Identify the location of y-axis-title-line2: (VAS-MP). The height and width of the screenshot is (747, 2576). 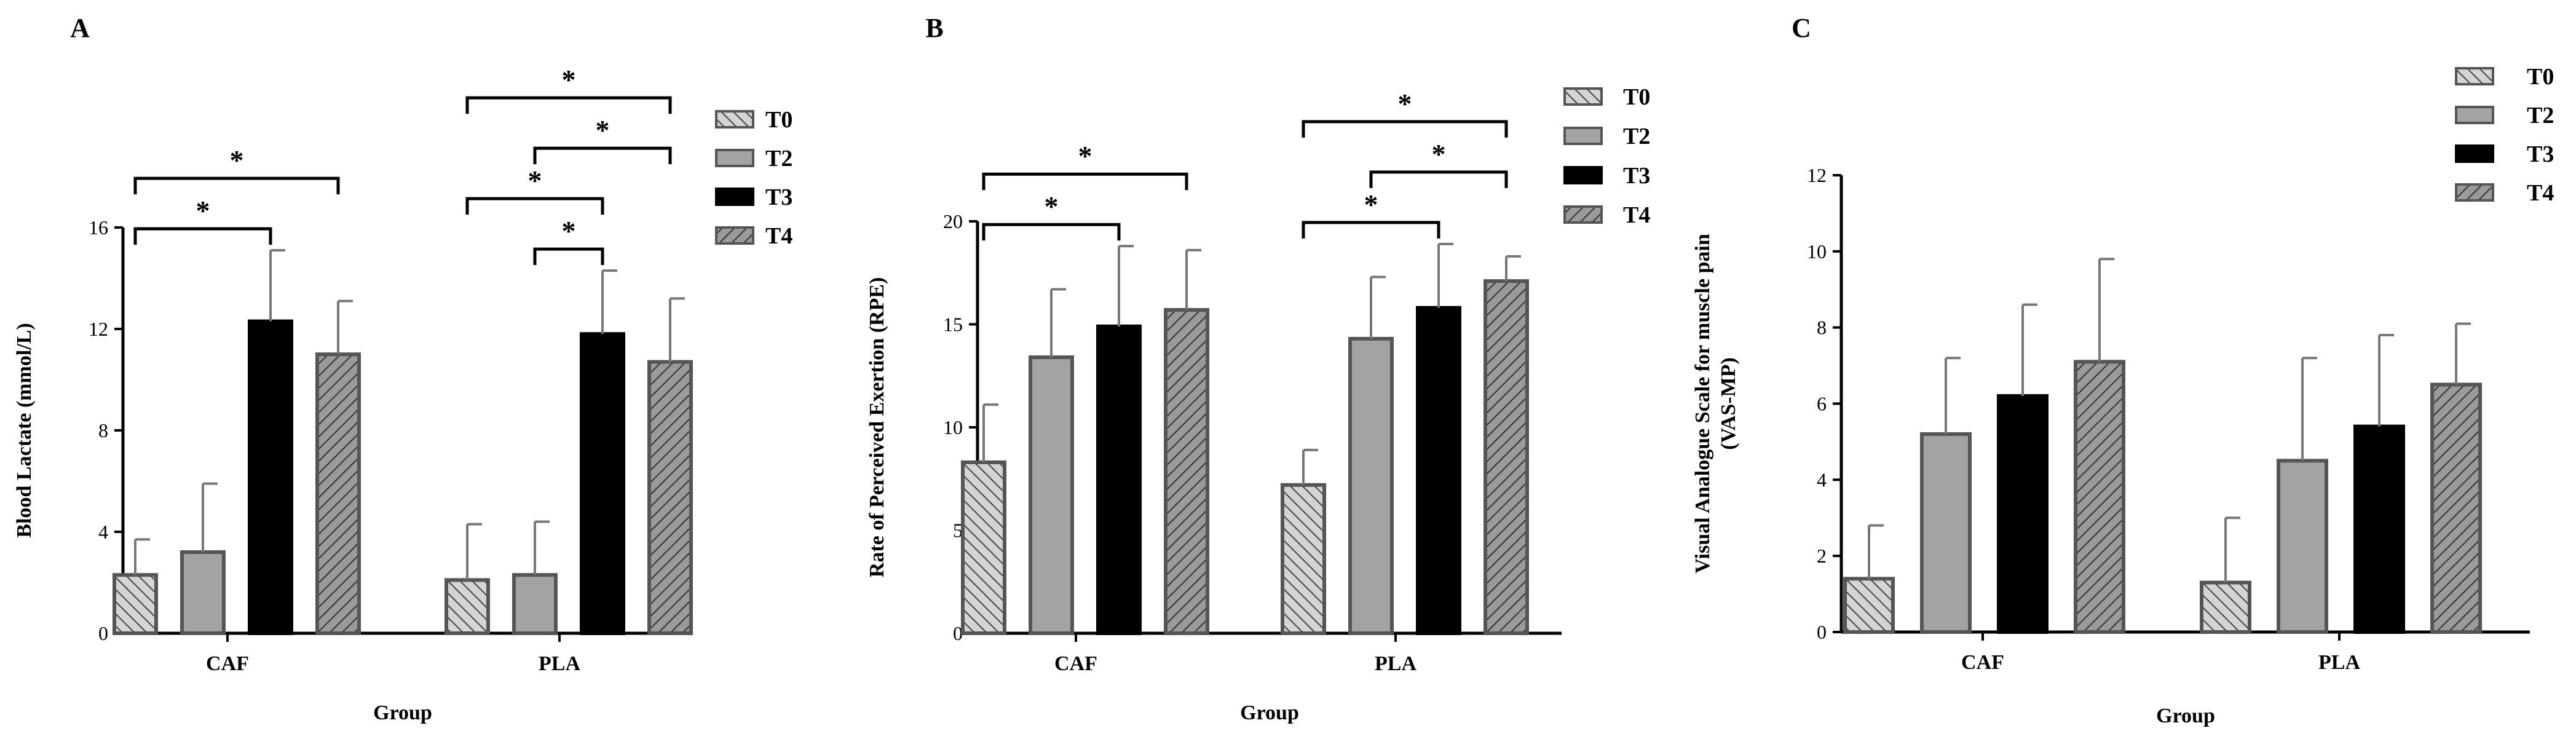
(1728, 403).